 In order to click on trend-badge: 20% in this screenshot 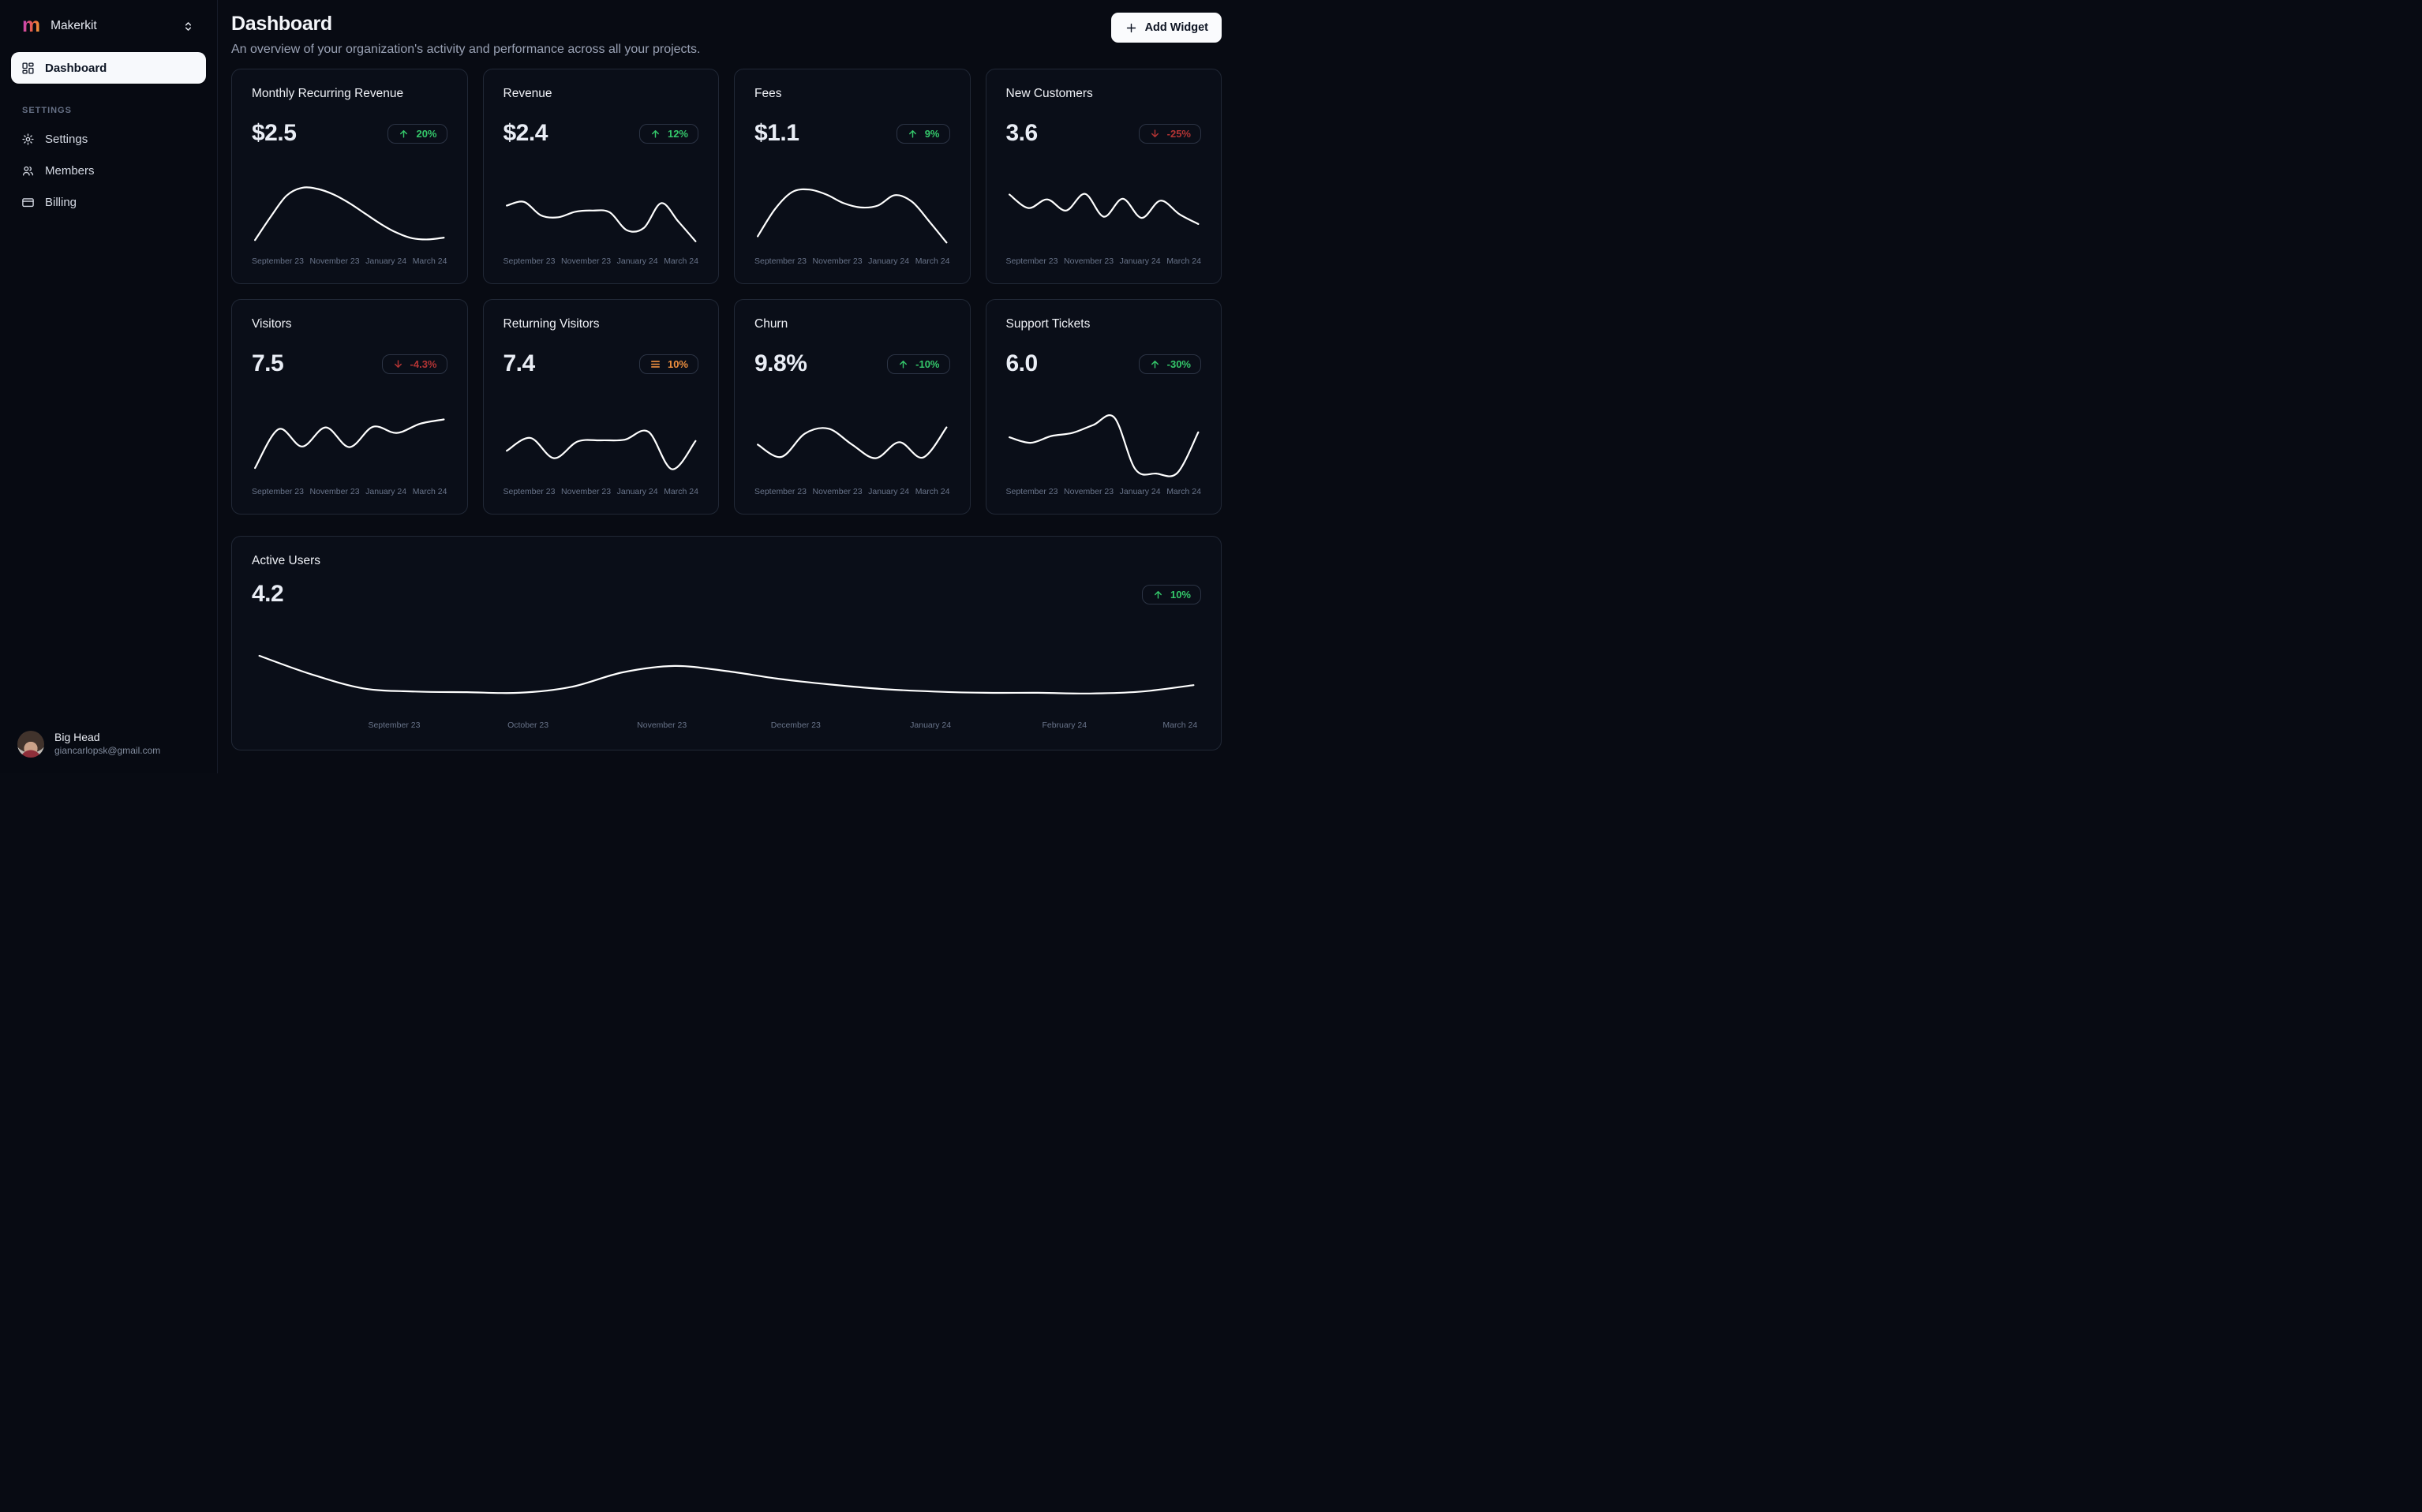, I will do `click(417, 133)`.